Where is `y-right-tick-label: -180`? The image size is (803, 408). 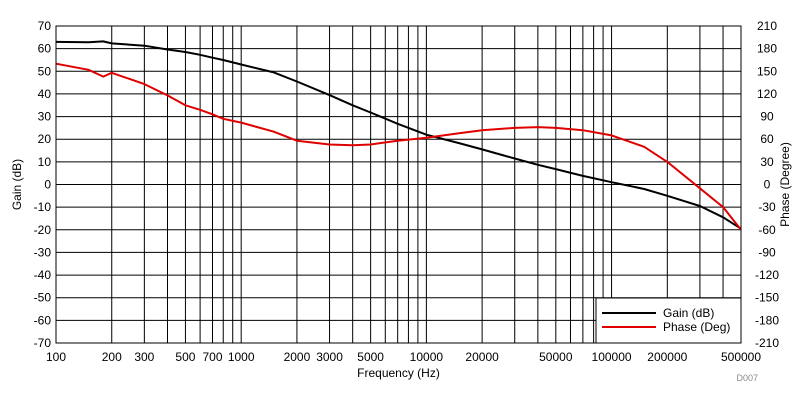 y-right-tick-label: -180 is located at coordinates (767, 320).